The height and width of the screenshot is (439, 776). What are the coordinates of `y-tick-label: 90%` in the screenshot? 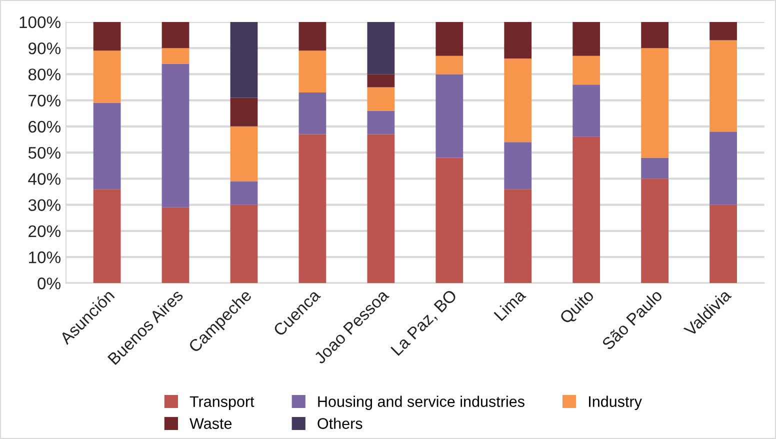 It's located at (44, 48).